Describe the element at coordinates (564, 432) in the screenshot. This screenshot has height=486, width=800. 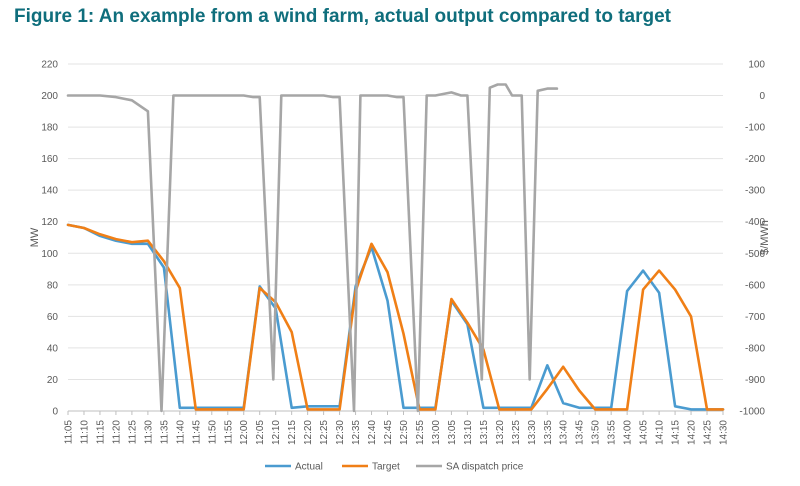
I see `x-tick-label: 13:40` at that location.